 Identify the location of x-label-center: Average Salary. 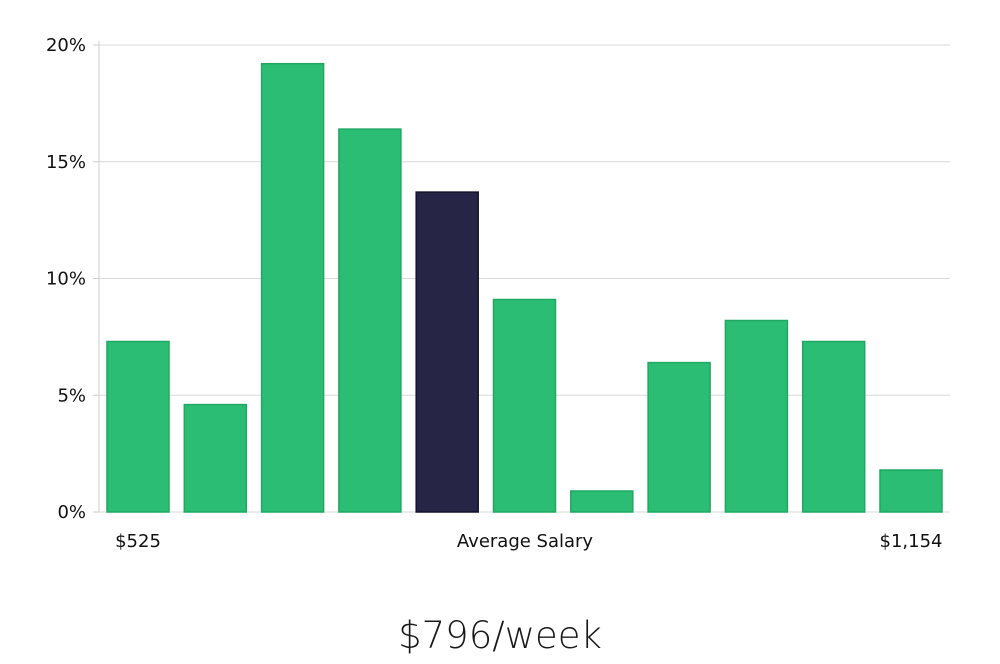
(525, 541).